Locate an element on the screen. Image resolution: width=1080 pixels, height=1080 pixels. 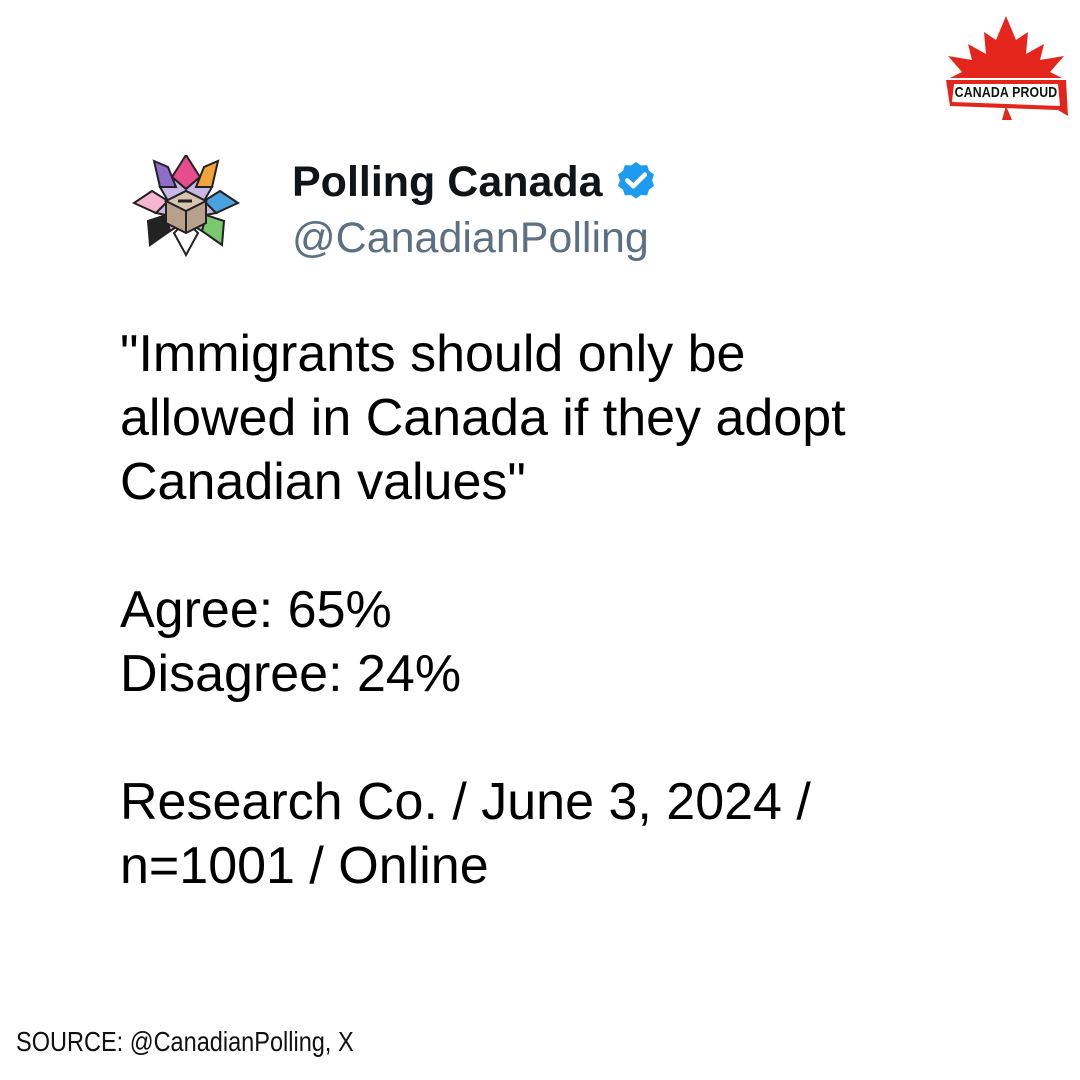
maple-leaf-icon is located at coordinates (1007, 68).